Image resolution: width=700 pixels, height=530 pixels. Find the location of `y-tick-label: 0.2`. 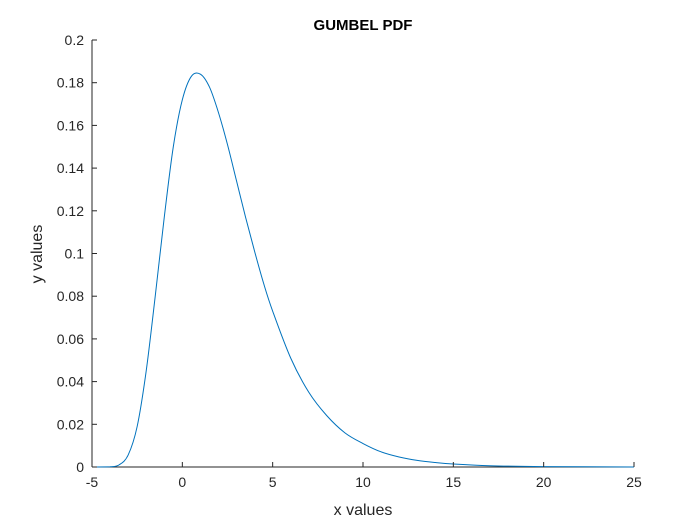

y-tick-label: 0.2 is located at coordinates (75, 40).